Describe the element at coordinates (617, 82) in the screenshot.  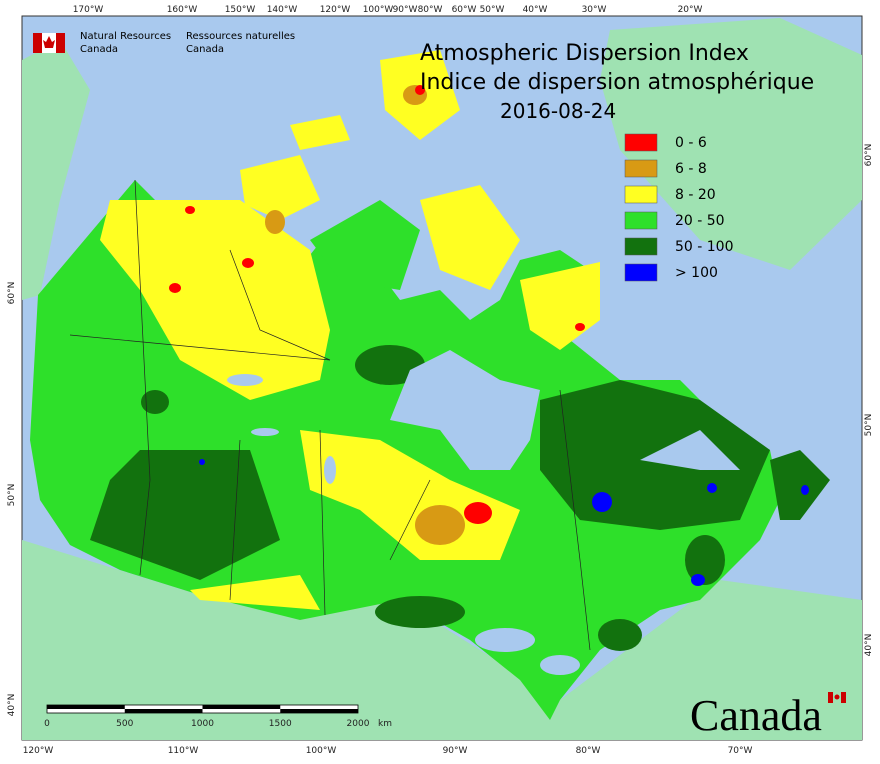
I see `title-fr: Indice de dispersion atmosphérique` at that location.